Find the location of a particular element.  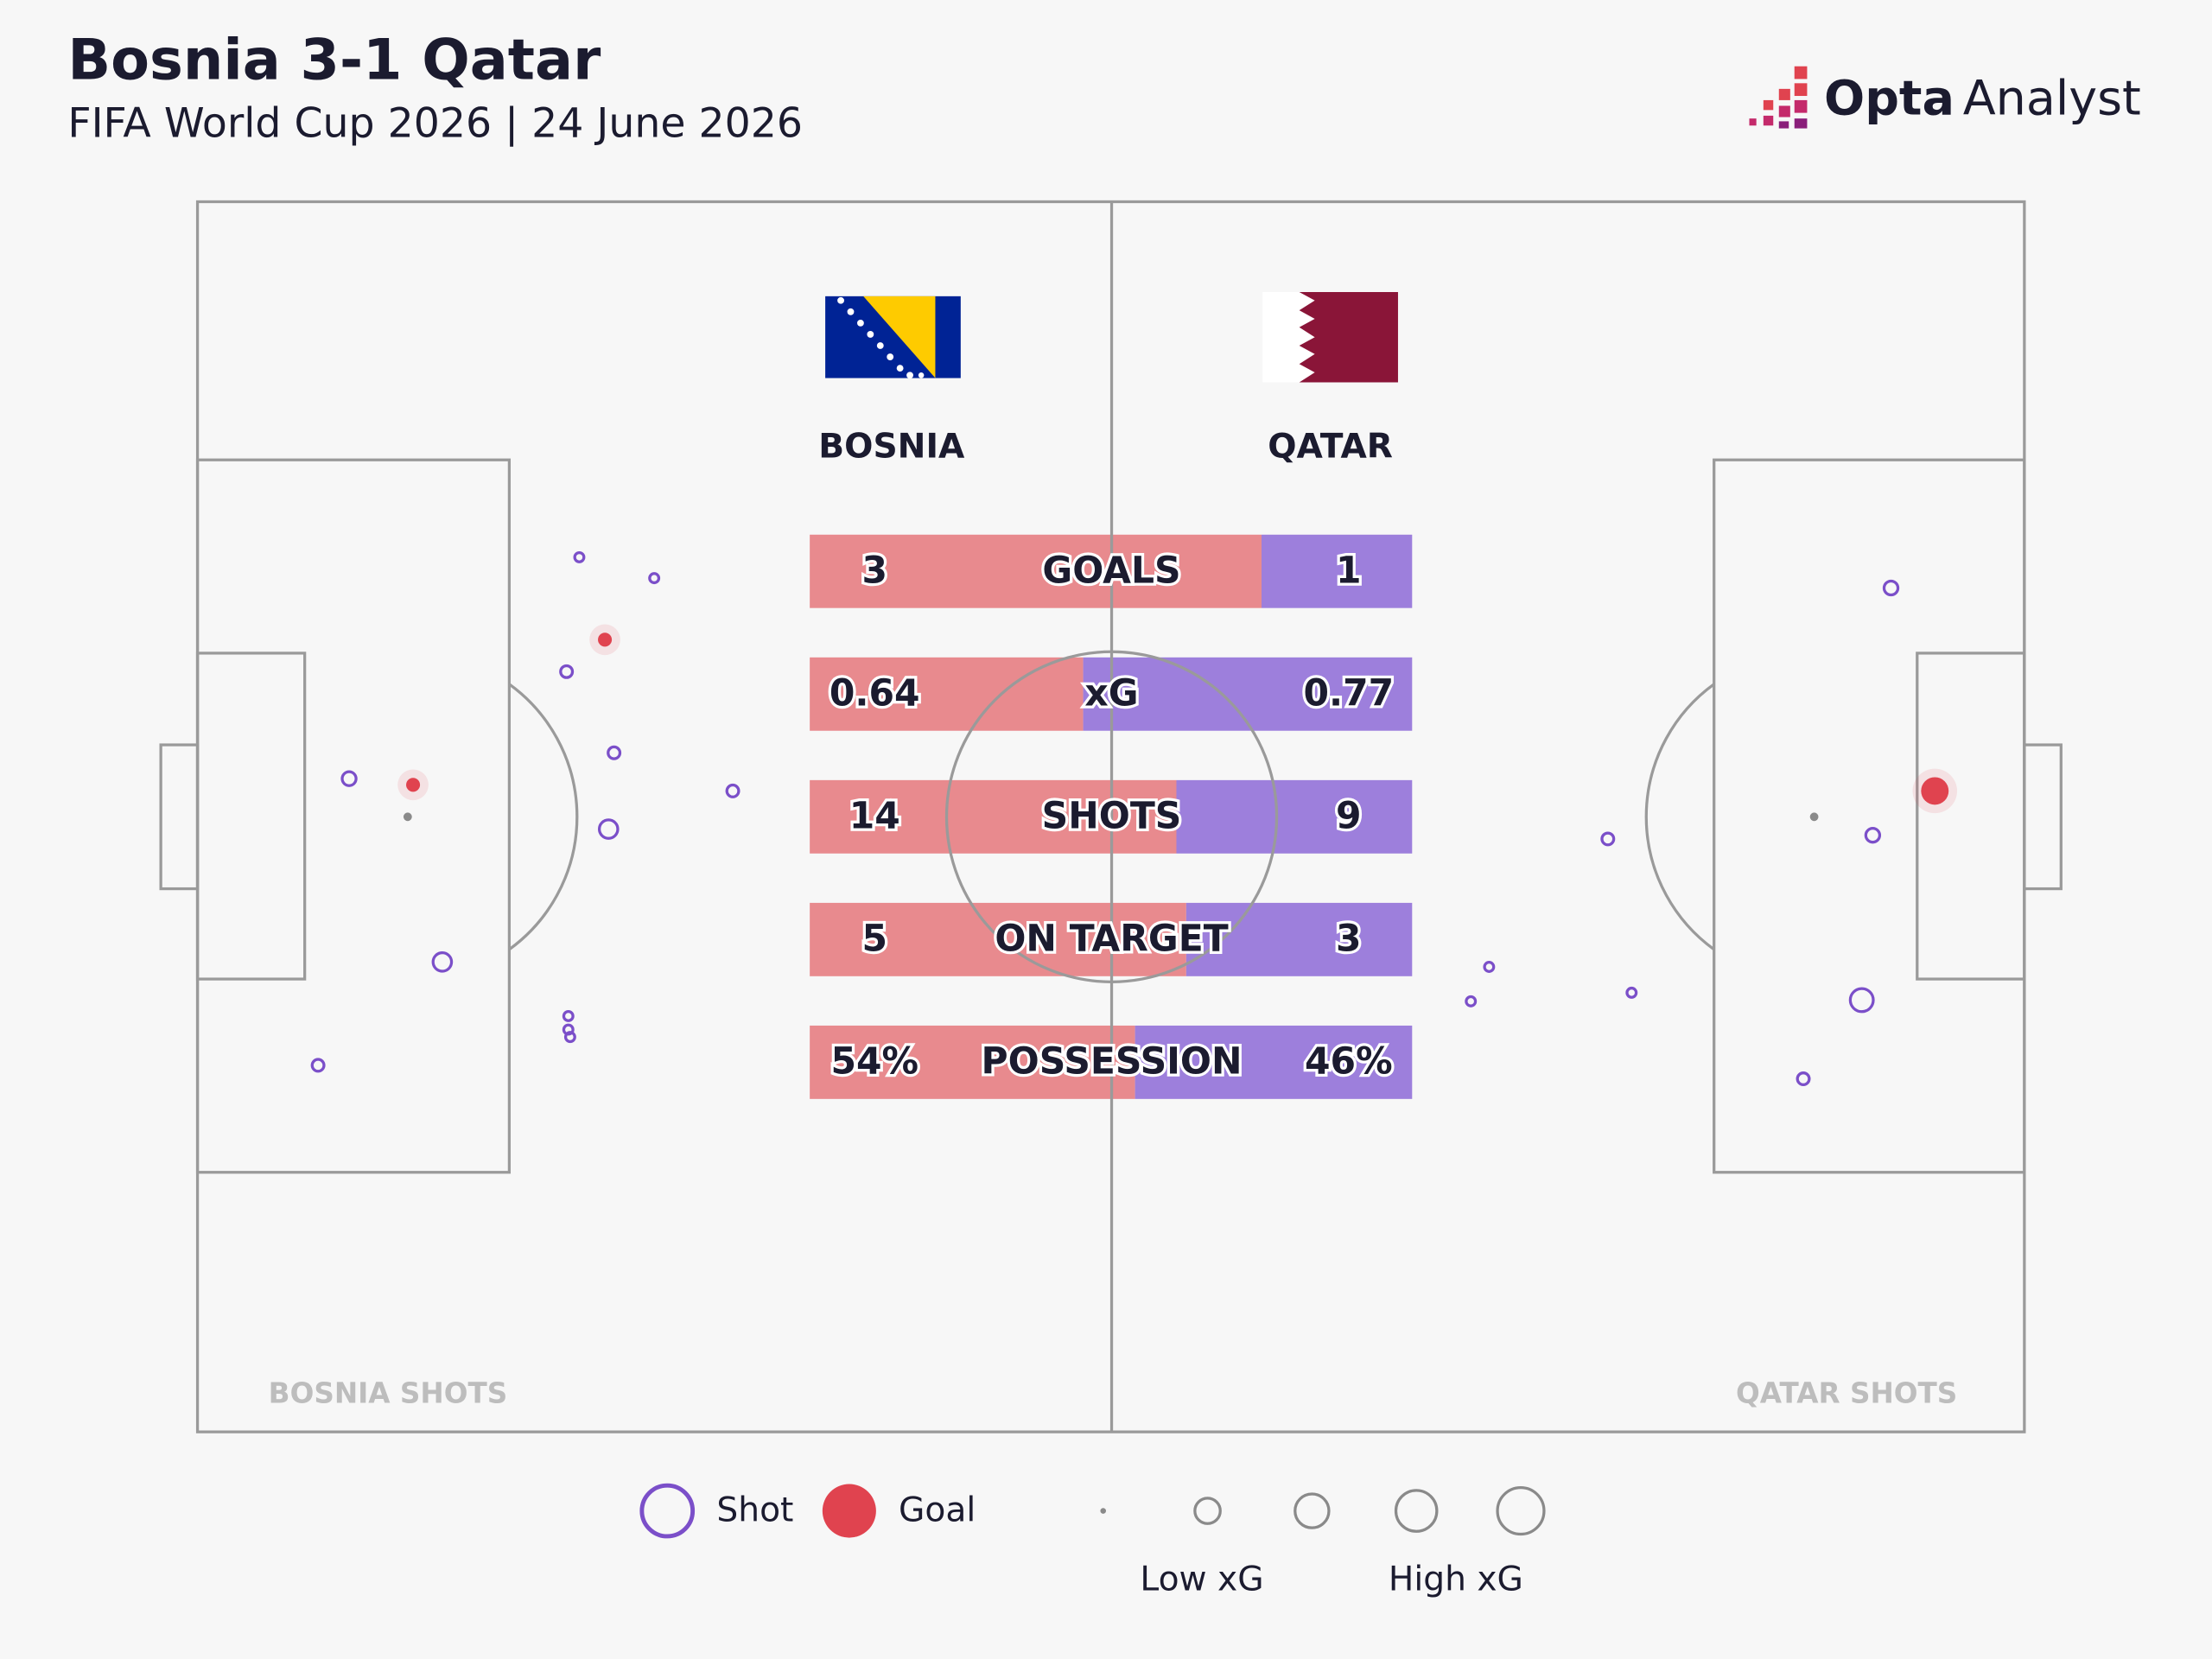

legend-label: High xG is located at coordinates (1456, 1579).